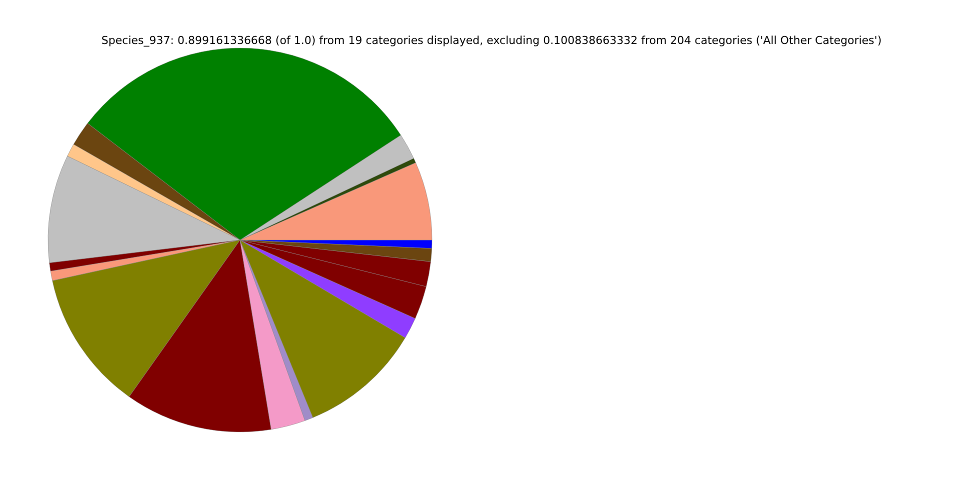 This screenshot has height=480, width=960. What do you see at coordinates (491, 40) in the screenshot?
I see `text: Species_937: 0.899161336668 (of 1.0) from 19 categories displayed, excluding 0.100838663332 from 204 categories ('All Other Categories')` at bounding box center [491, 40].